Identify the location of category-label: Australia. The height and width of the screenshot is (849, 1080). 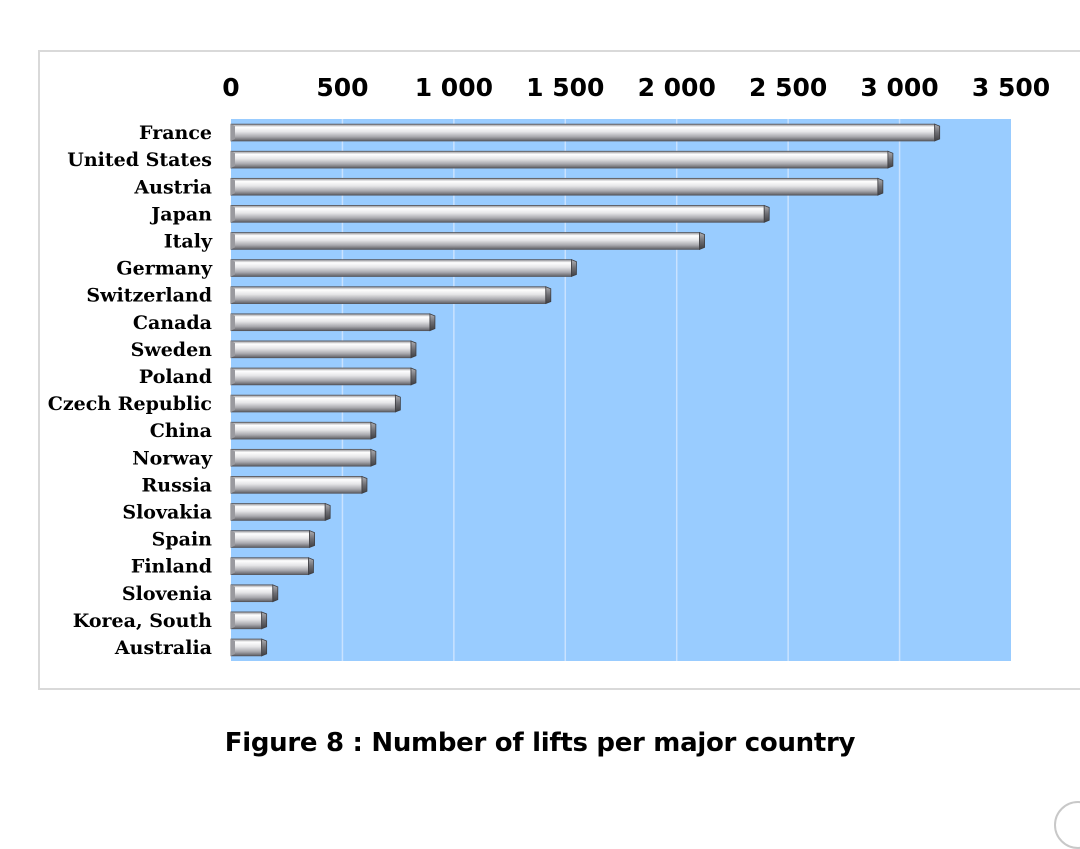
(163, 648).